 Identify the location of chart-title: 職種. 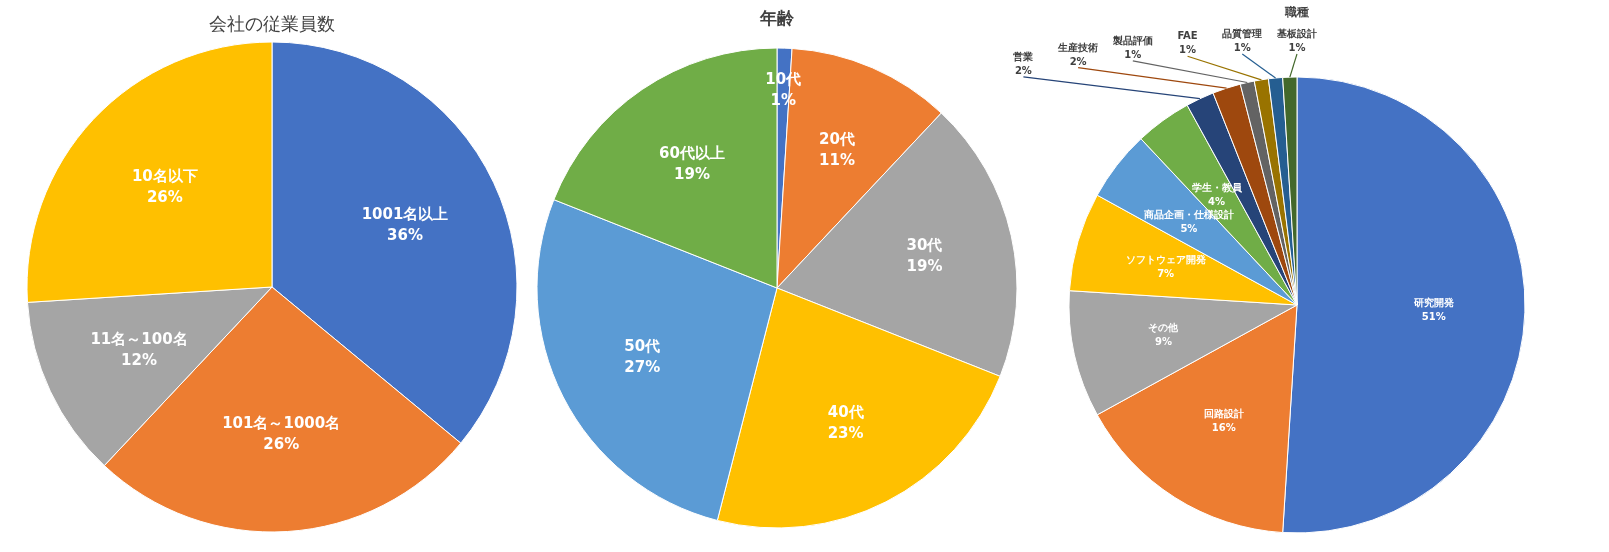
(1296, 12).